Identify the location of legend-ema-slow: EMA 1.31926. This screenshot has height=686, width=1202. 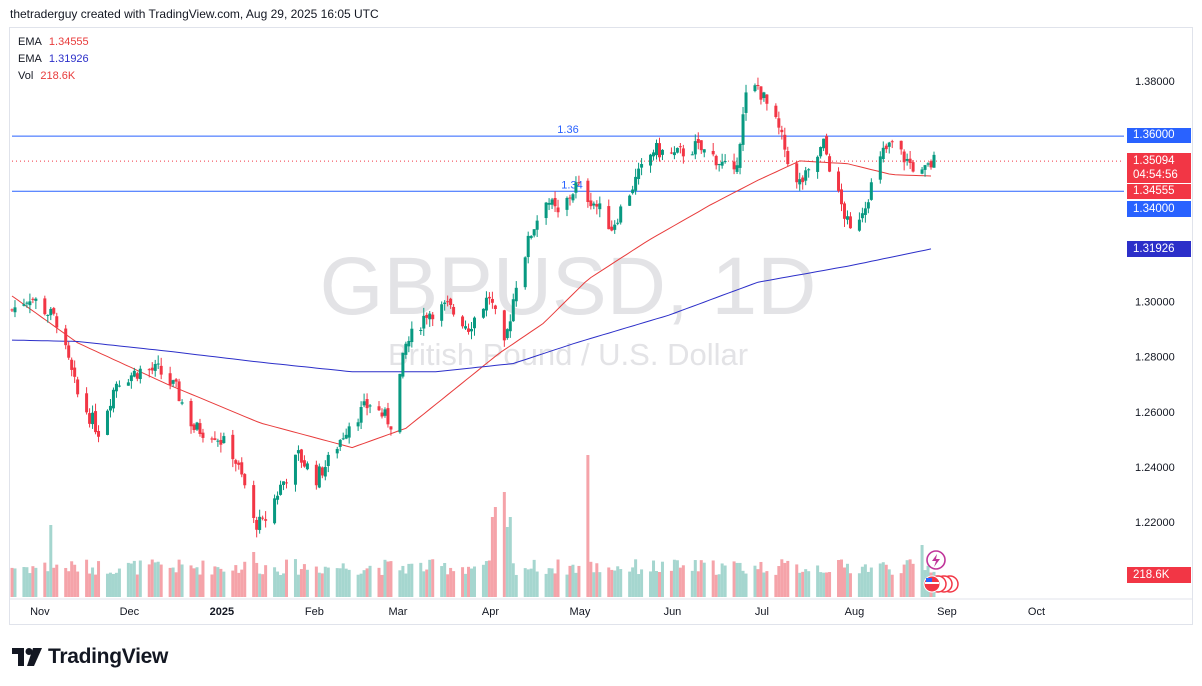
(53, 59).